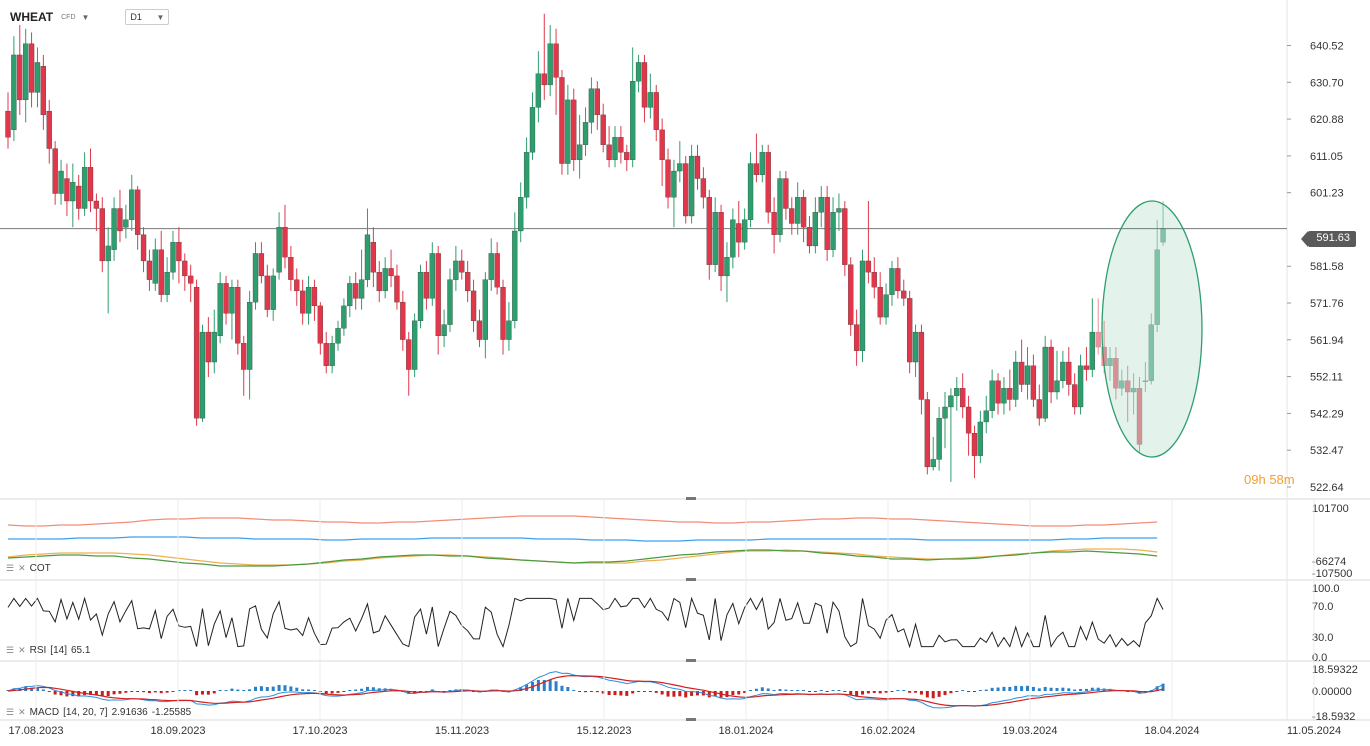  I want to click on countdown-hours: 09, so click(1251, 479).